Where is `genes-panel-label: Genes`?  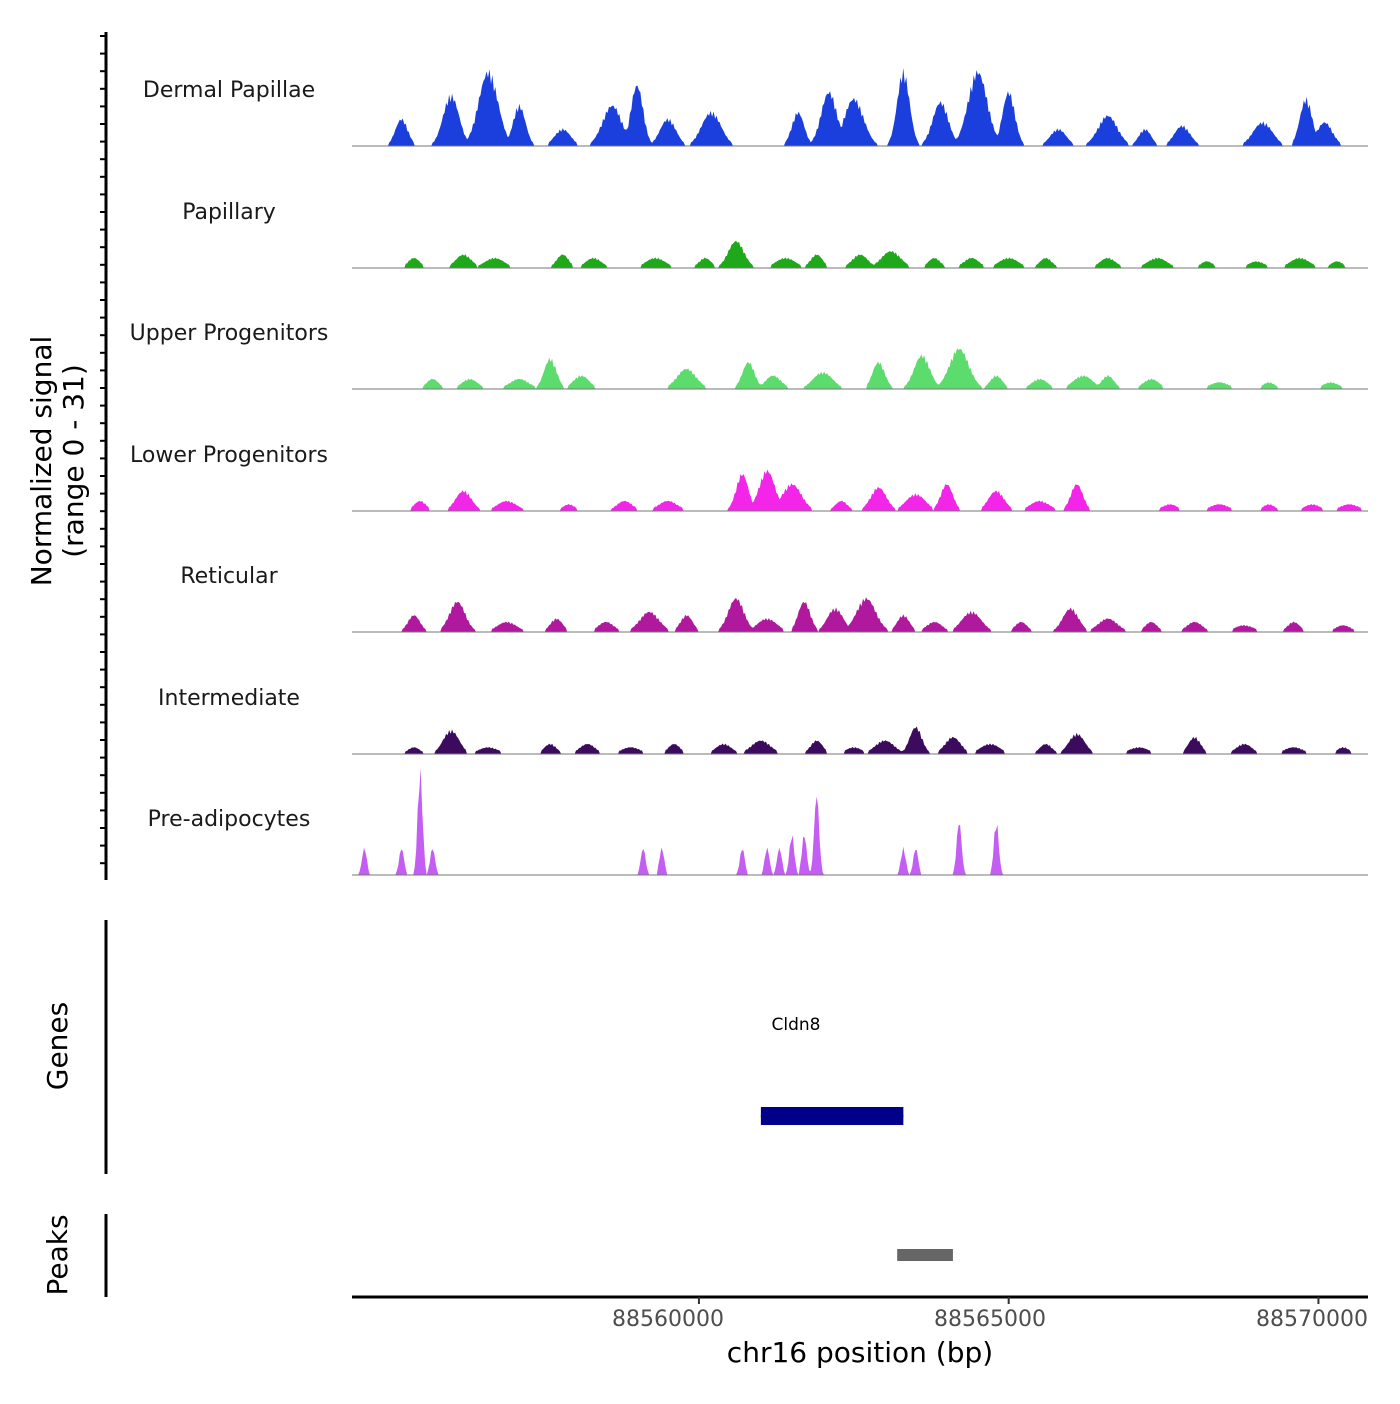
genes-panel-label: Genes is located at coordinates (57, 1046).